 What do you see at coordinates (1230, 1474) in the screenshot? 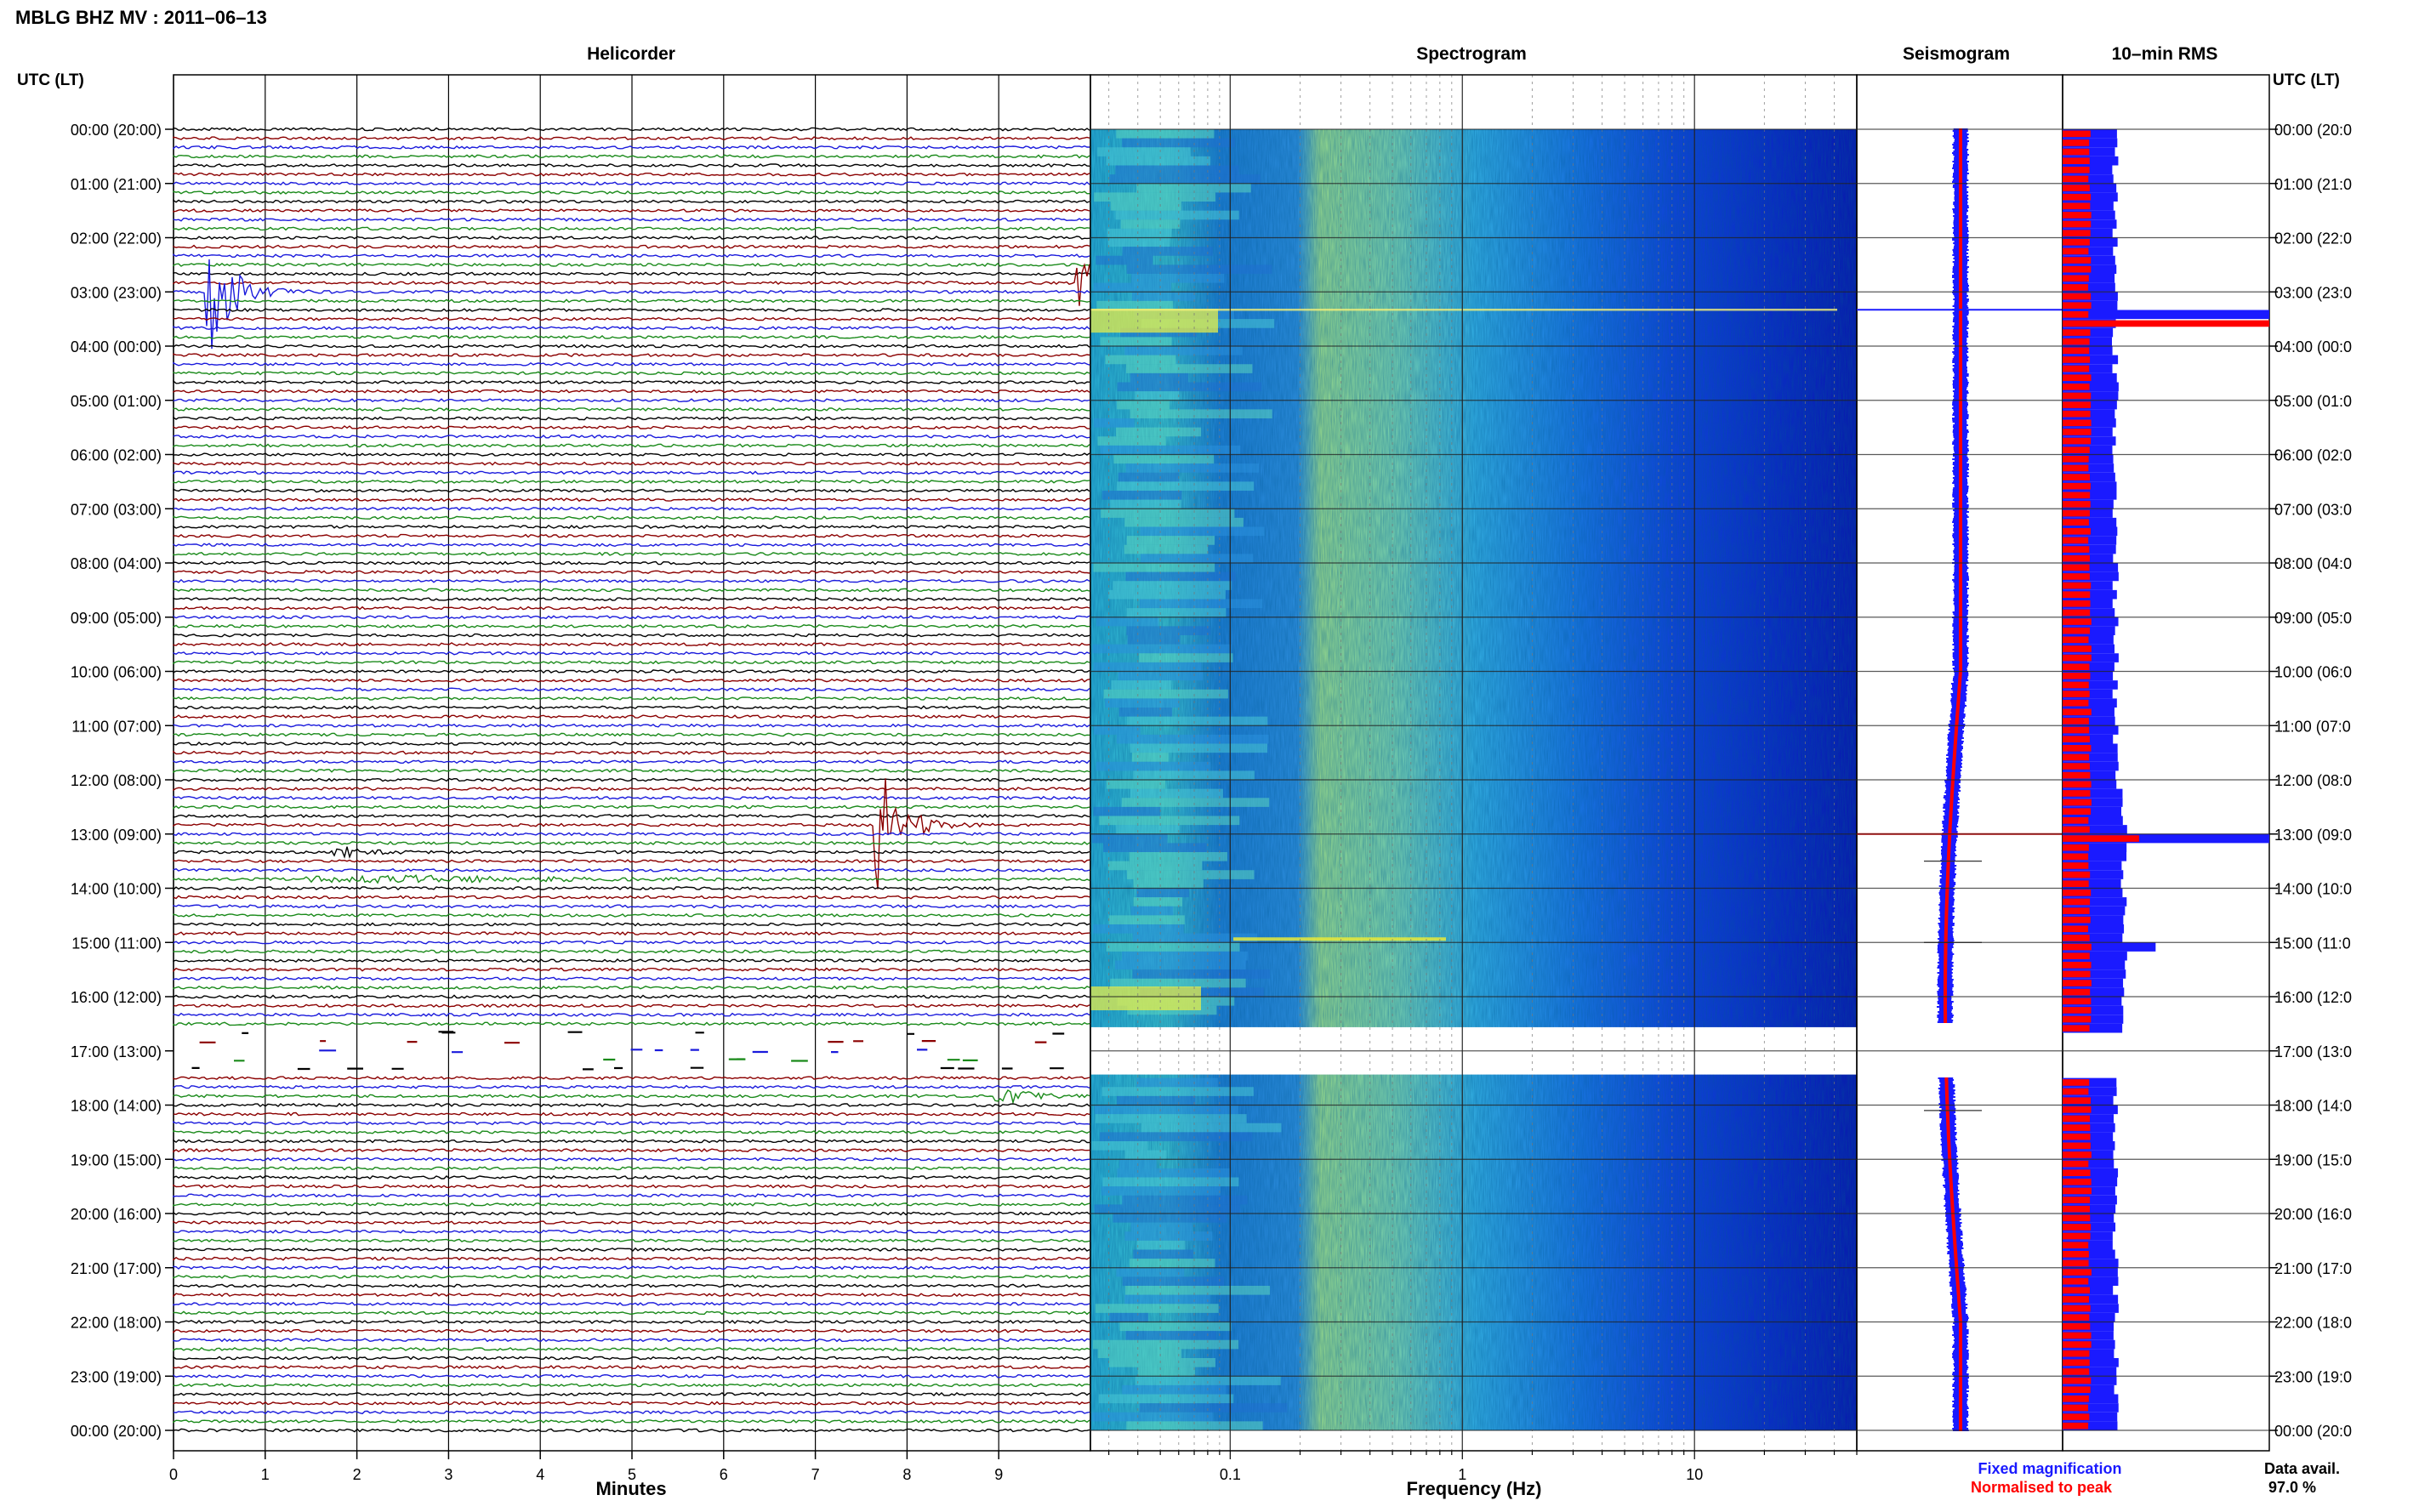
I see `frequency-tick-label: 0.1` at bounding box center [1230, 1474].